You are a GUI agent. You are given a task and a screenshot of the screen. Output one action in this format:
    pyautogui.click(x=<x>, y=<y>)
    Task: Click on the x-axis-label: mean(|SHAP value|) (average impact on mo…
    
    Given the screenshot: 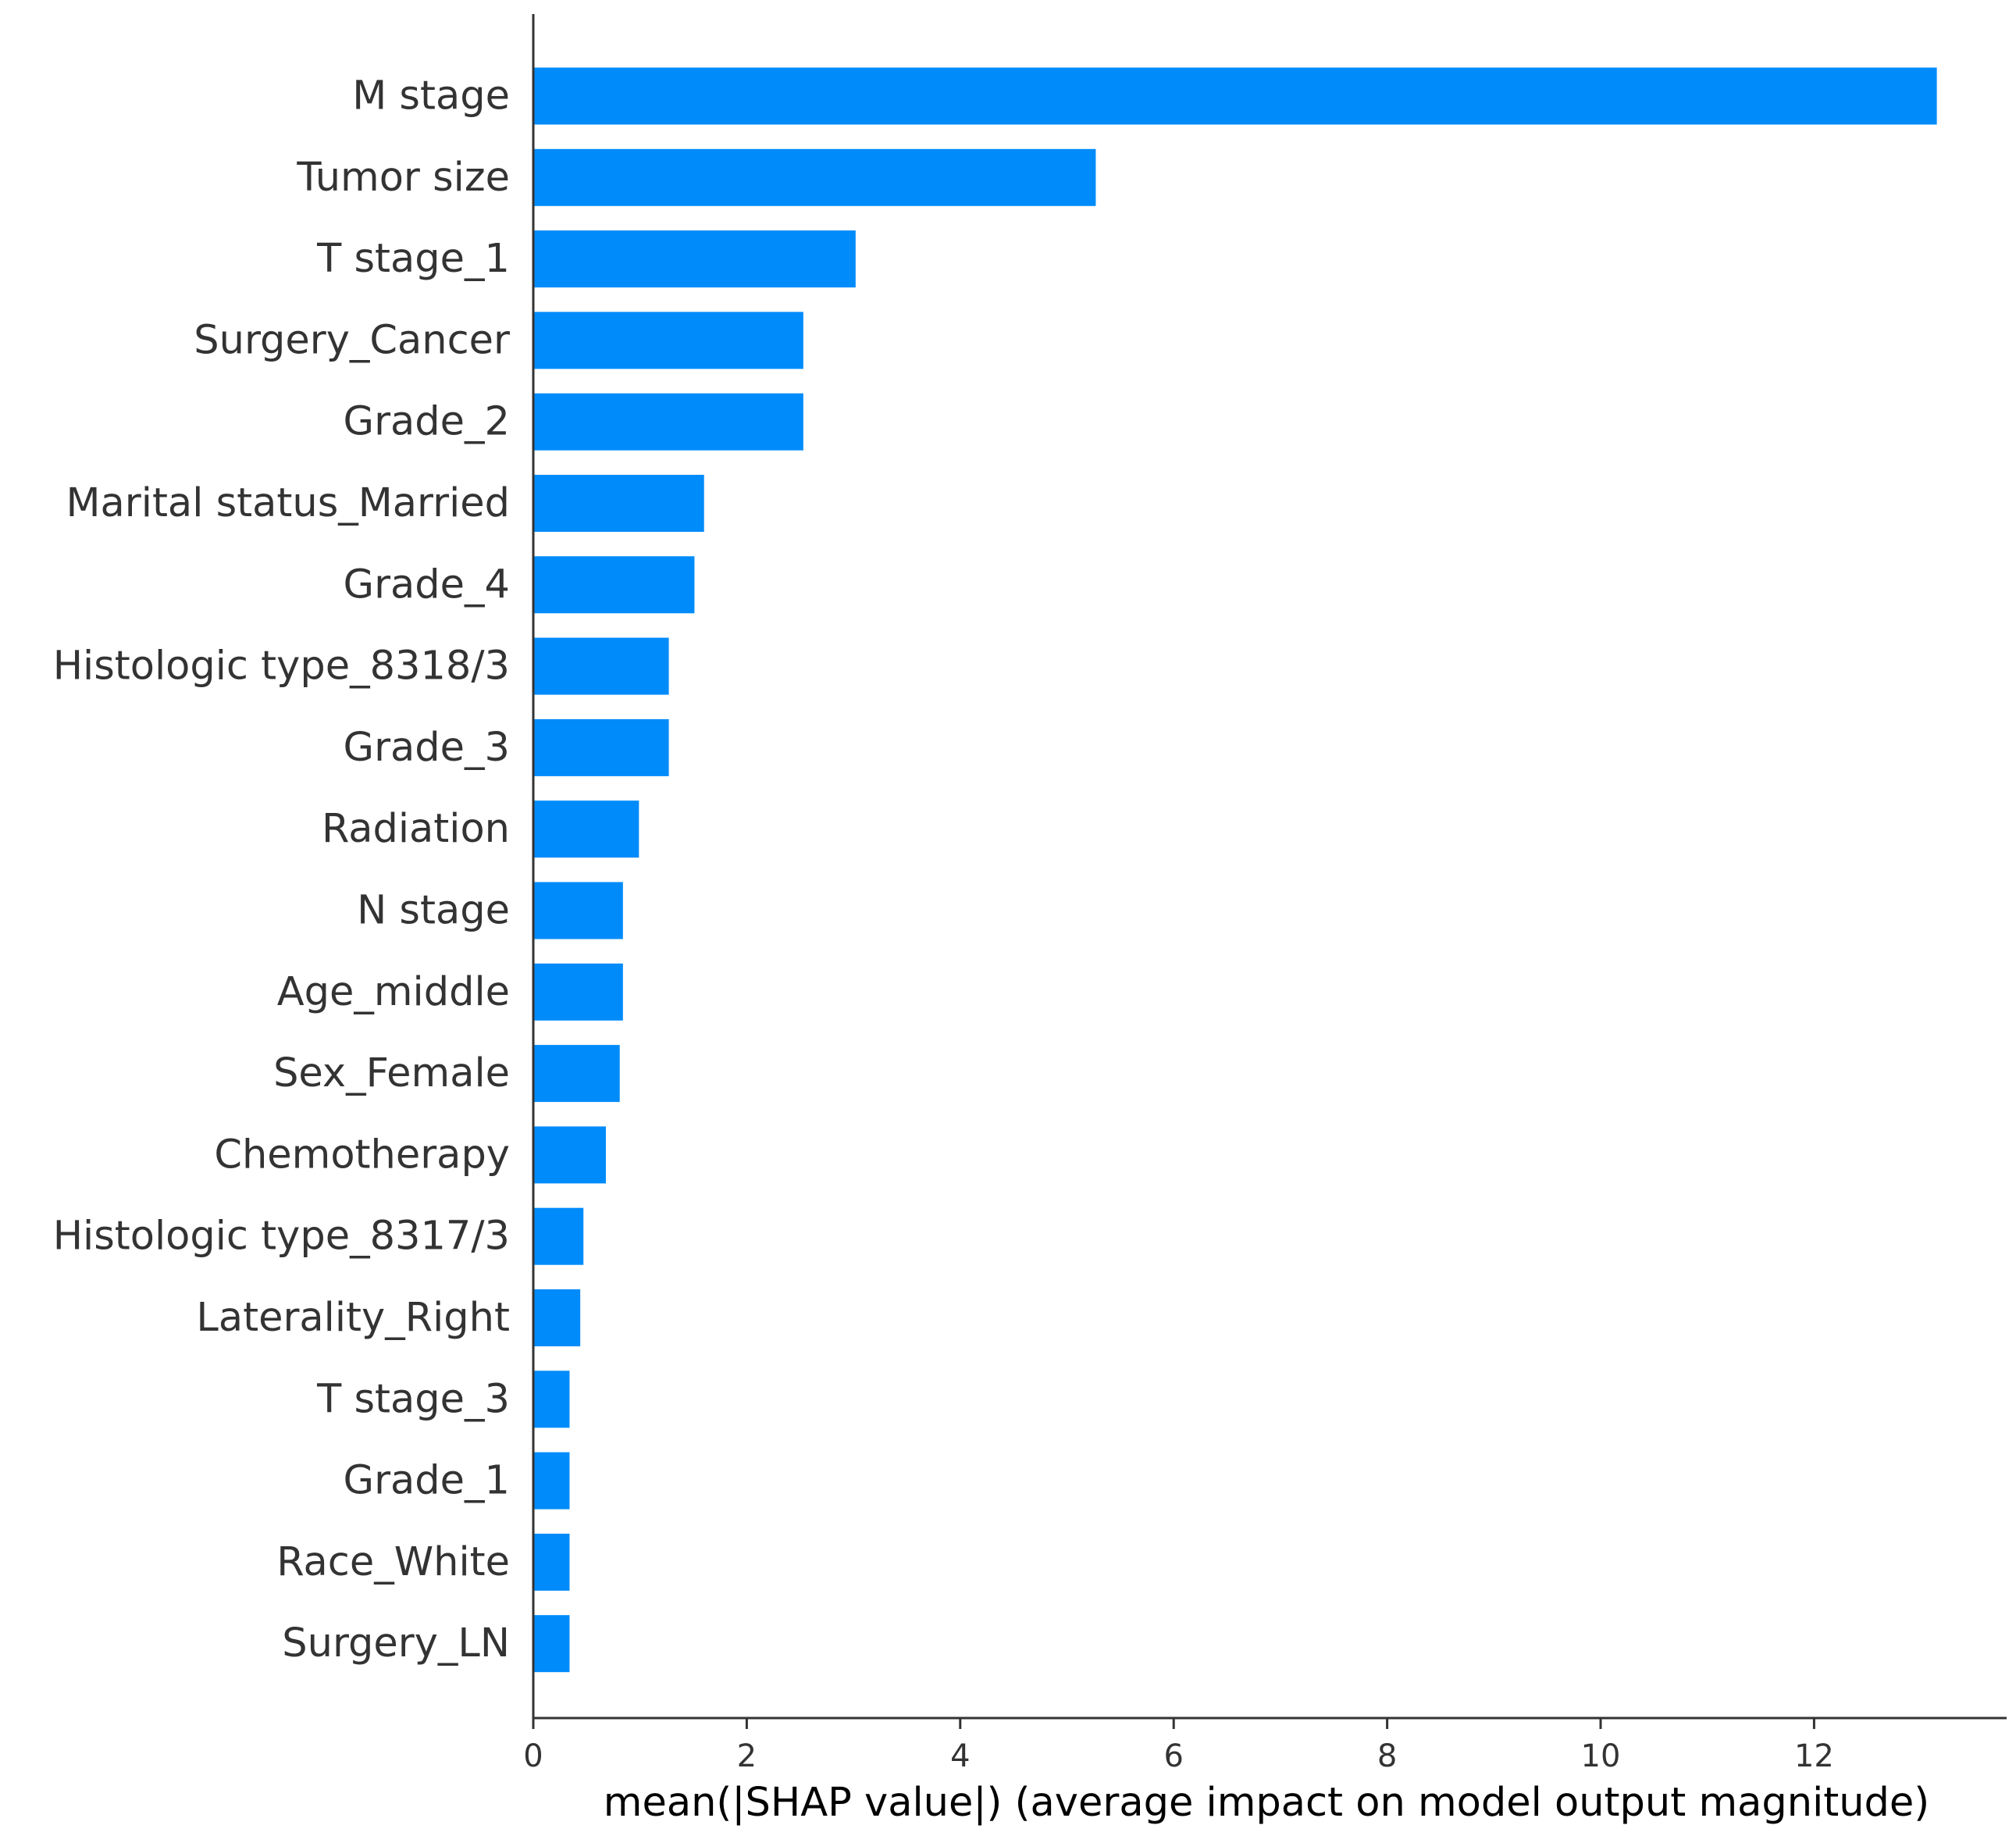 What is the action you would take?
    pyautogui.click(x=1266, y=1803)
    